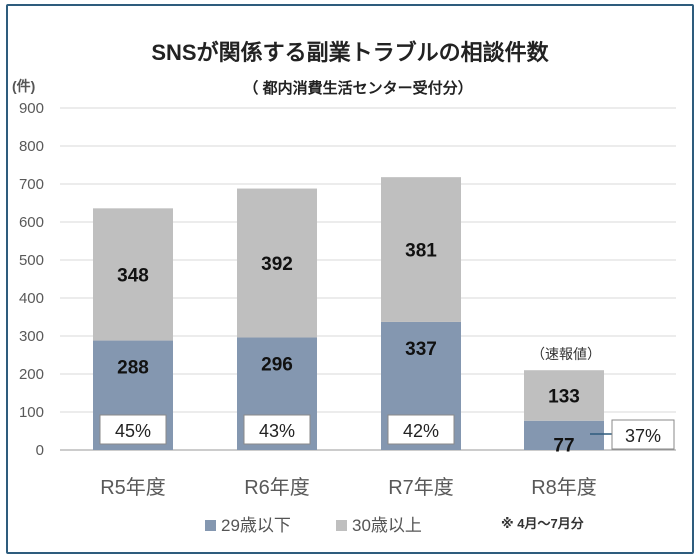 Image resolution: width=700 pixels, height=558 pixels. I want to click on footnote: ※ 4月～7月分, so click(542, 523).